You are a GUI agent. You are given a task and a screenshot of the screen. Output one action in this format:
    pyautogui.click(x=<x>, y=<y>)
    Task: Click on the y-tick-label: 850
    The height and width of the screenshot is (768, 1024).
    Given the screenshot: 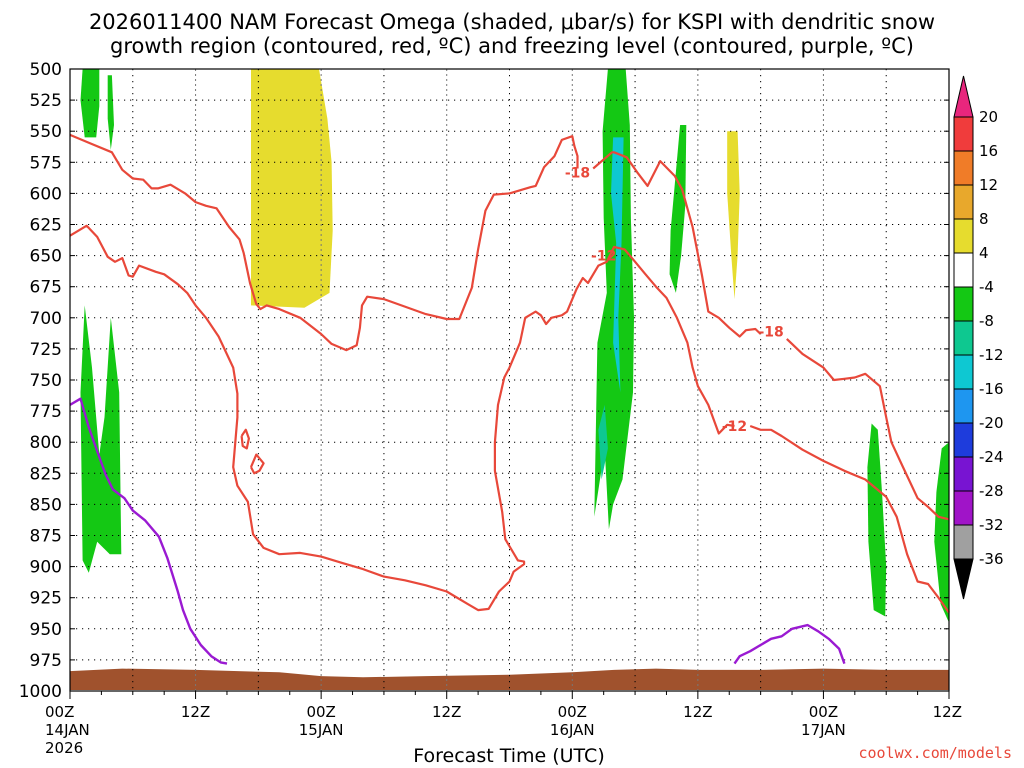 What is the action you would take?
    pyautogui.click(x=46, y=505)
    